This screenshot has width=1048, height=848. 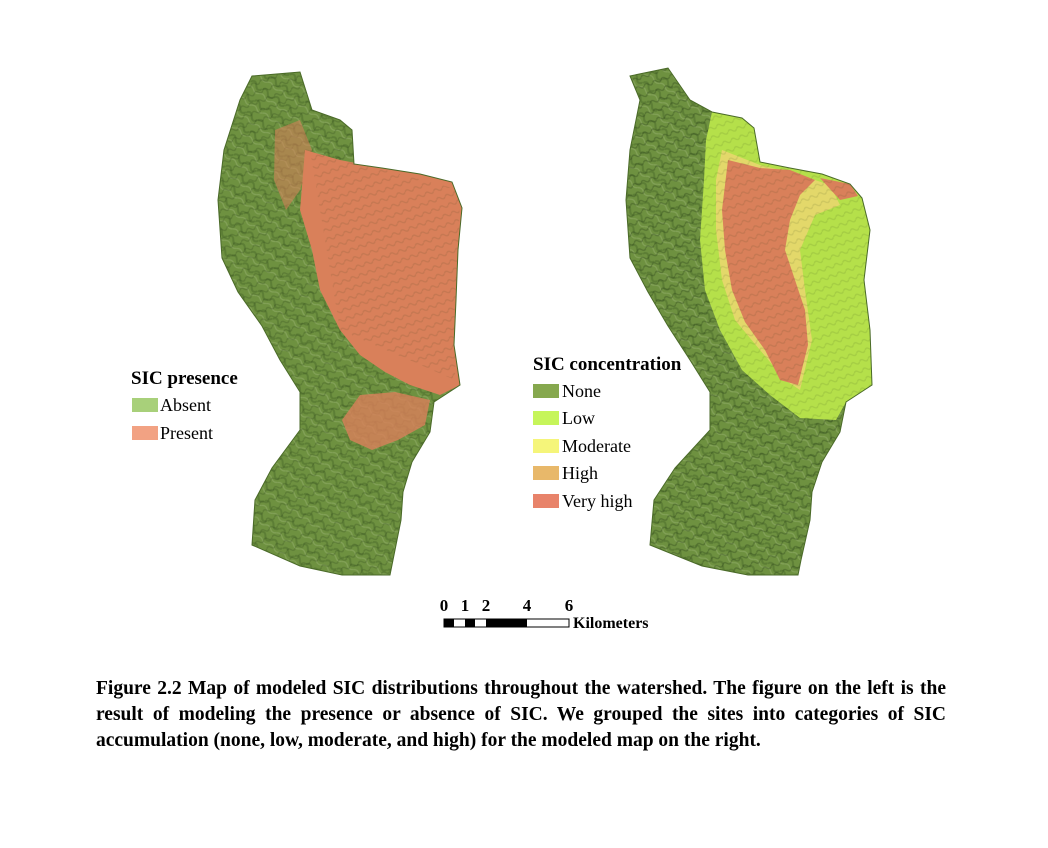 What do you see at coordinates (386, 421) in the screenshot?
I see `present-patches` at bounding box center [386, 421].